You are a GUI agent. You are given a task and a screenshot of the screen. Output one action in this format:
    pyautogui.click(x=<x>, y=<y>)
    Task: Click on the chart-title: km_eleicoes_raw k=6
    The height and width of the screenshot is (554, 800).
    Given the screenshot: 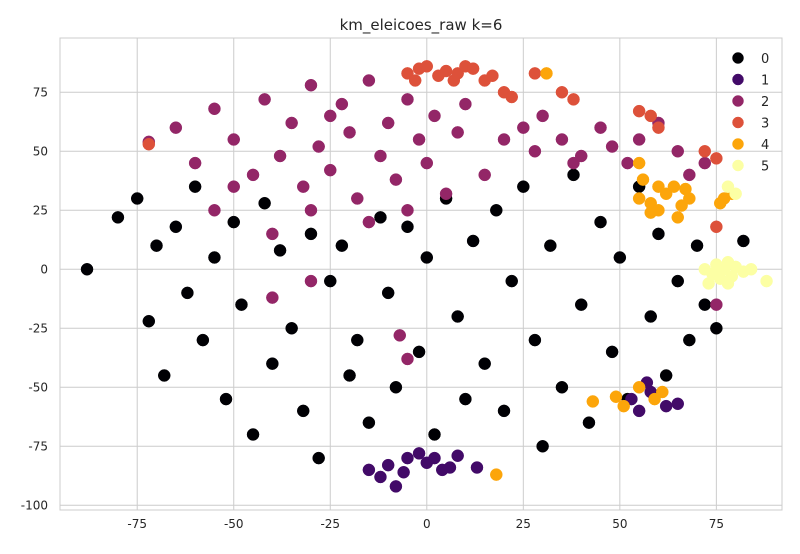 What is the action you would take?
    pyautogui.click(x=421, y=25)
    